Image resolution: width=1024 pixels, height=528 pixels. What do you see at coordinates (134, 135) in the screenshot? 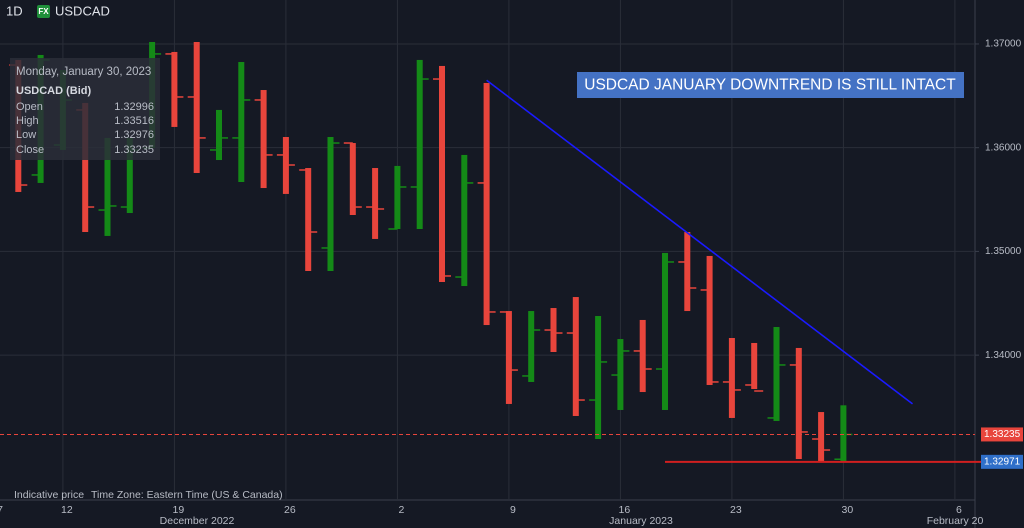
I see `tooltip-value: 1.32976` at bounding box center [134, 135].